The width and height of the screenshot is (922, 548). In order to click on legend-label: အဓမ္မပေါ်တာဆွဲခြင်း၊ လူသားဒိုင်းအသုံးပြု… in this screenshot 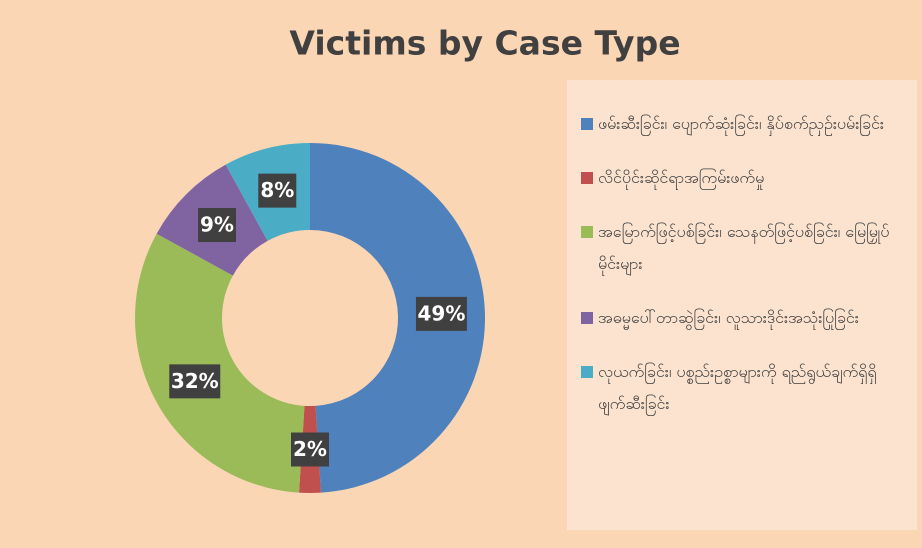, I will do `click(728, 317)`.